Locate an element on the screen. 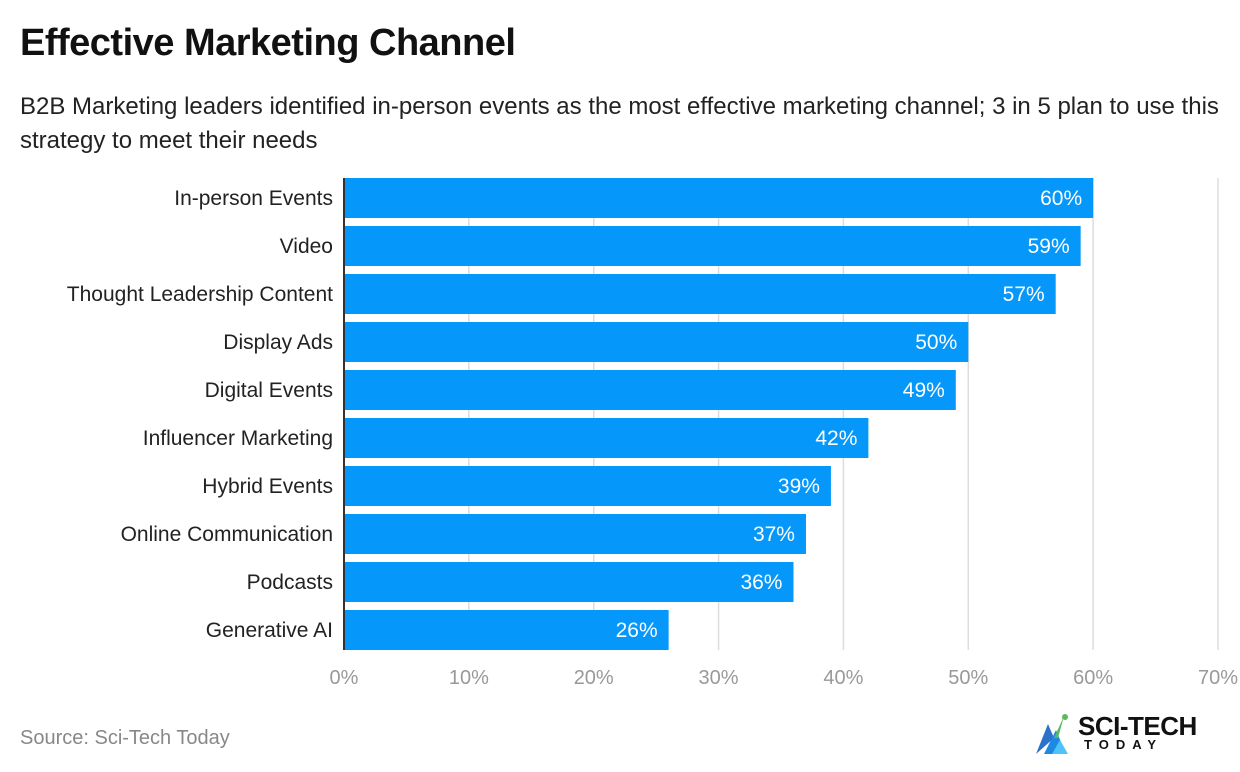  x-tick-label: 30% is located at coordinates (719, 678).